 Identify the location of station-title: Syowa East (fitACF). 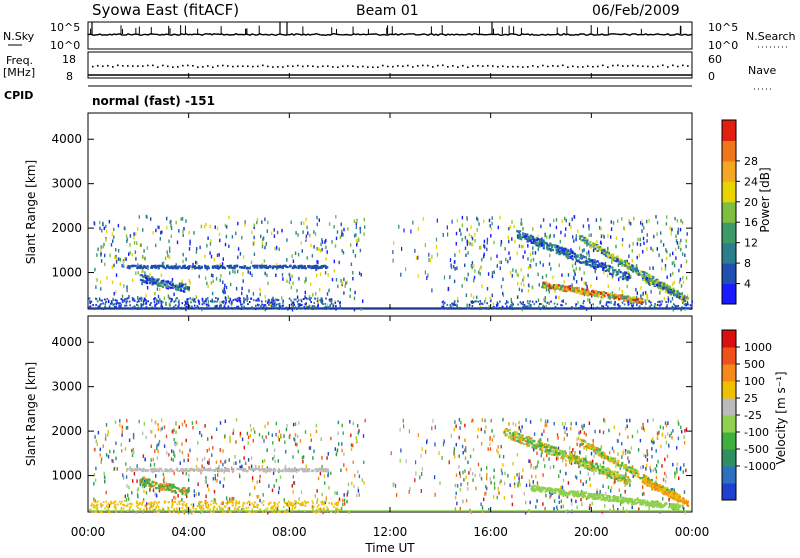
(165, 10).